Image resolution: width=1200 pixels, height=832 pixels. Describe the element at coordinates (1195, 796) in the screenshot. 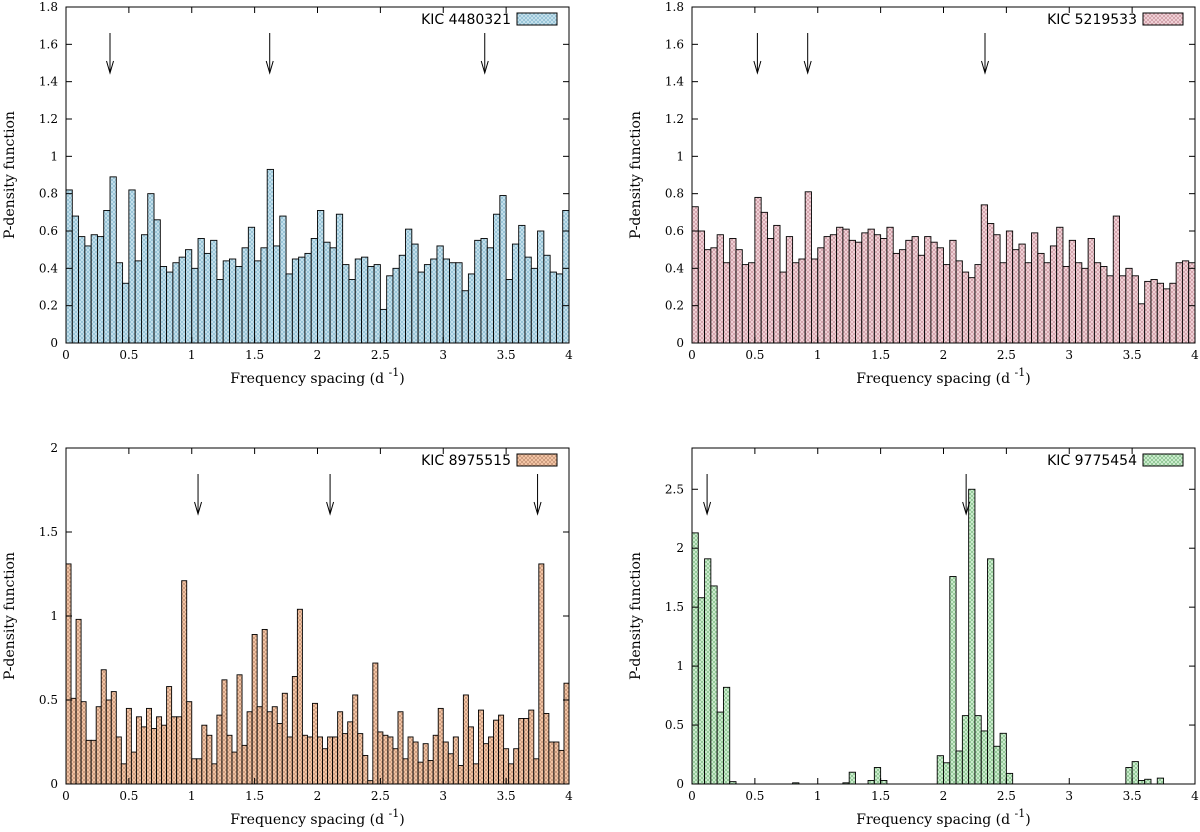

I see `x-tick-label: 4` at that location.